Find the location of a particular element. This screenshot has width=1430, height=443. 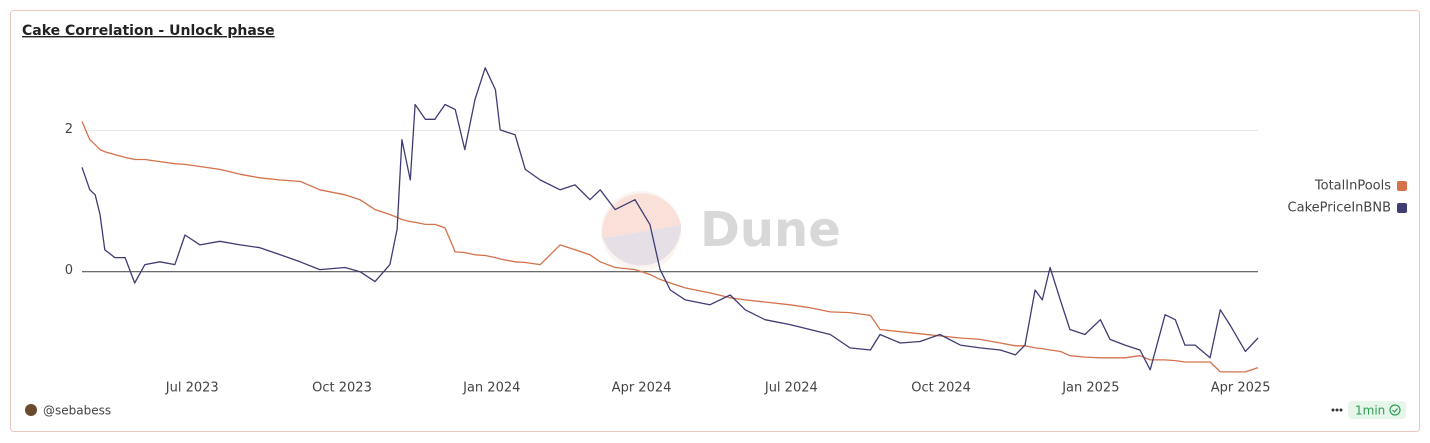

y-tick-label: 0 is located at coordinates (69, 270).